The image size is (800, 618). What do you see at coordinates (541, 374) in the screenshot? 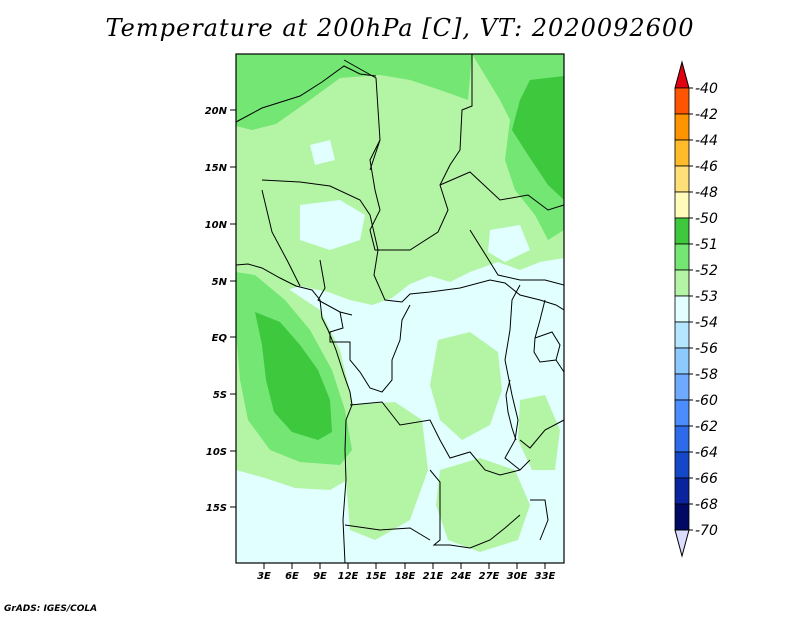
I see `border-east-africa` at bounding box center [541, 374].